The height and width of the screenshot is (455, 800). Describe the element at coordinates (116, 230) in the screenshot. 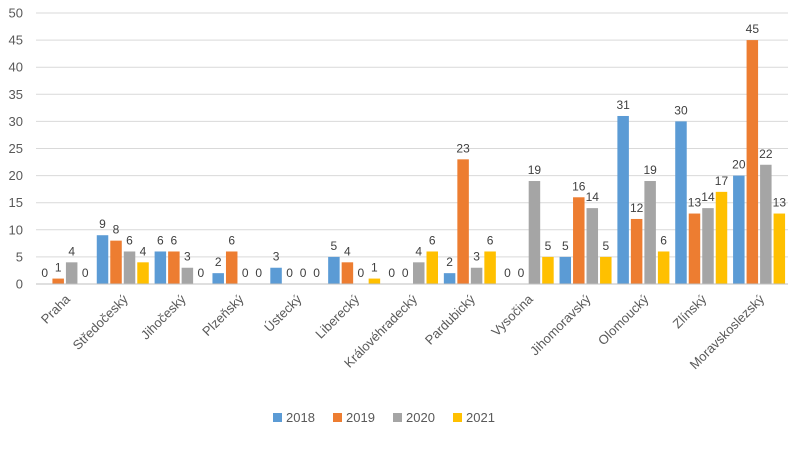

I see `data-label: 8` at that location.